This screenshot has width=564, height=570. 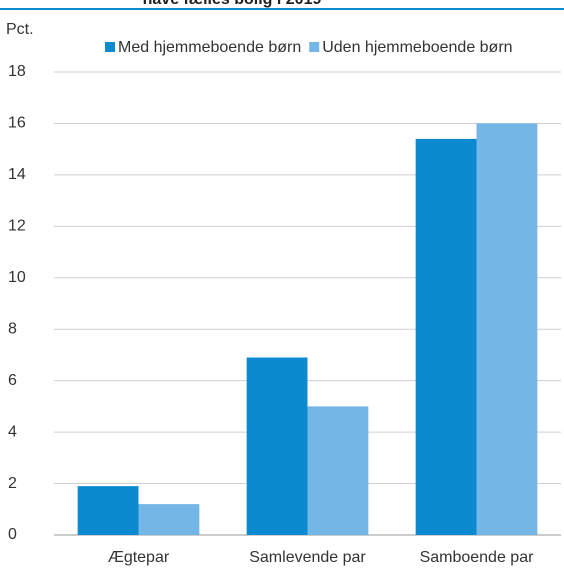 What do you see at coordinates (307, 557) in the screenshot?
I see `x-tick-label: Samlevende par` at bounding box center [307, 557].